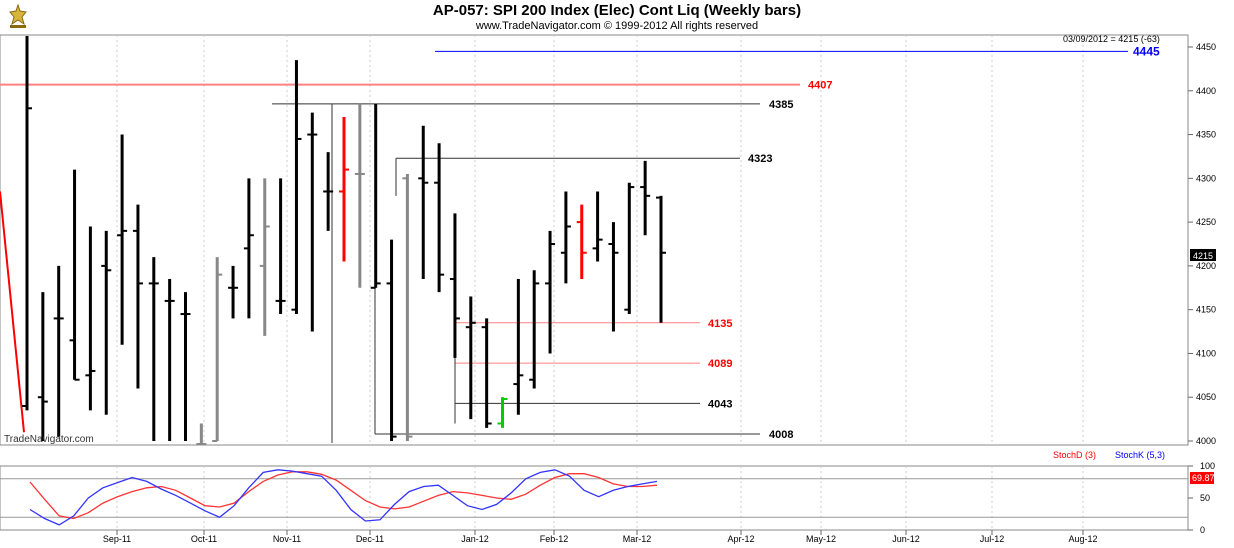  Describe the element at coordinates (781, 105) in the screenshot. I see `level-label: 4385` at that location.